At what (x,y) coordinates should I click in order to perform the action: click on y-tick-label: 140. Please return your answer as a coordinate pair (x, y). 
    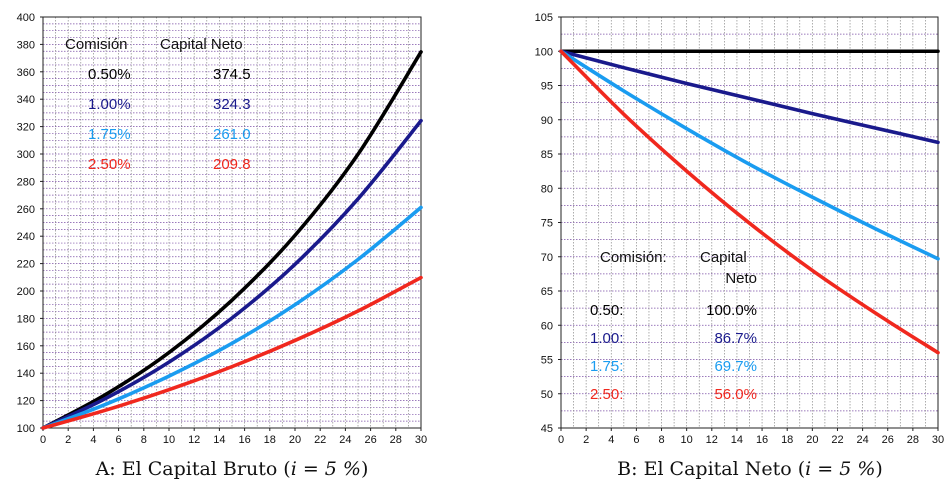
    Looking at the image, I should click on (26, 374).